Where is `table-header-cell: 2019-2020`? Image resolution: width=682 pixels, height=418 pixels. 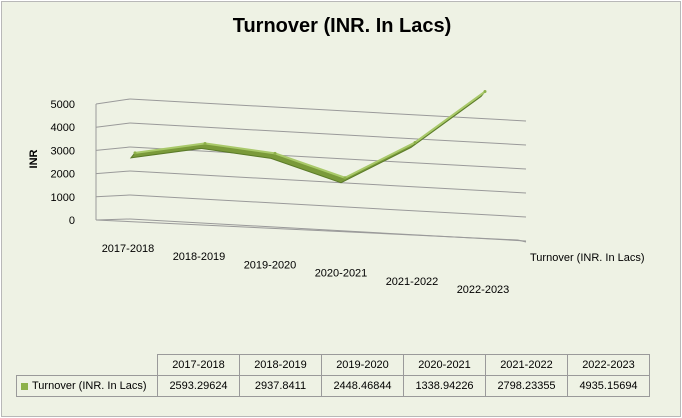
table-header-cell: 2019-2020 is located at coordinates (362, 365).